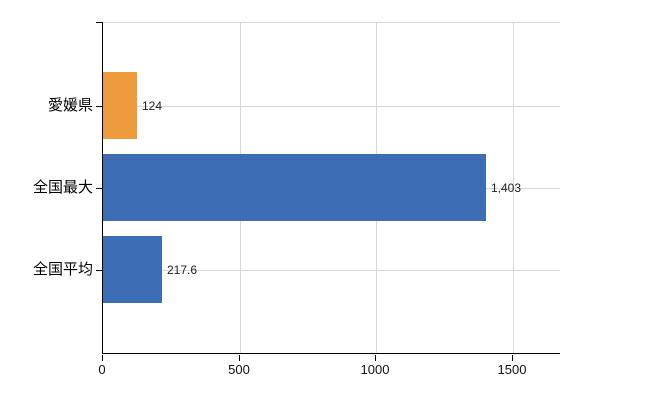 Image resolution: width=650 pixels, height=400 pixels. I want to click on category-label: 全国平均, so click(62, 269).